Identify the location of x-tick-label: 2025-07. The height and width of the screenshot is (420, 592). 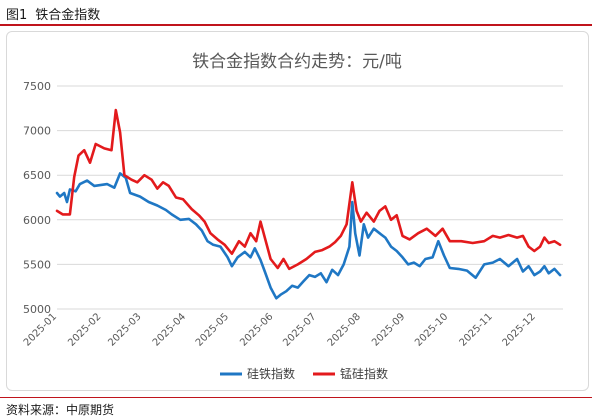
(299, 329).